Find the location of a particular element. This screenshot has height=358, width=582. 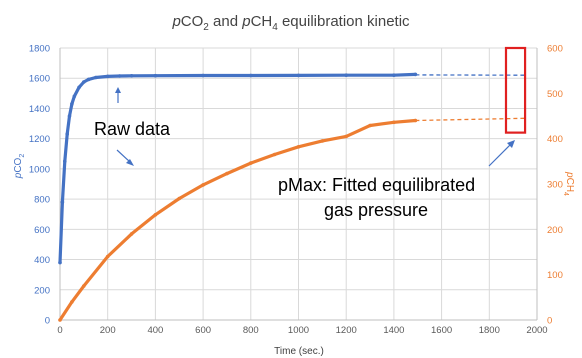

x-tick-label: 200 is located at coordinates (108, 330).